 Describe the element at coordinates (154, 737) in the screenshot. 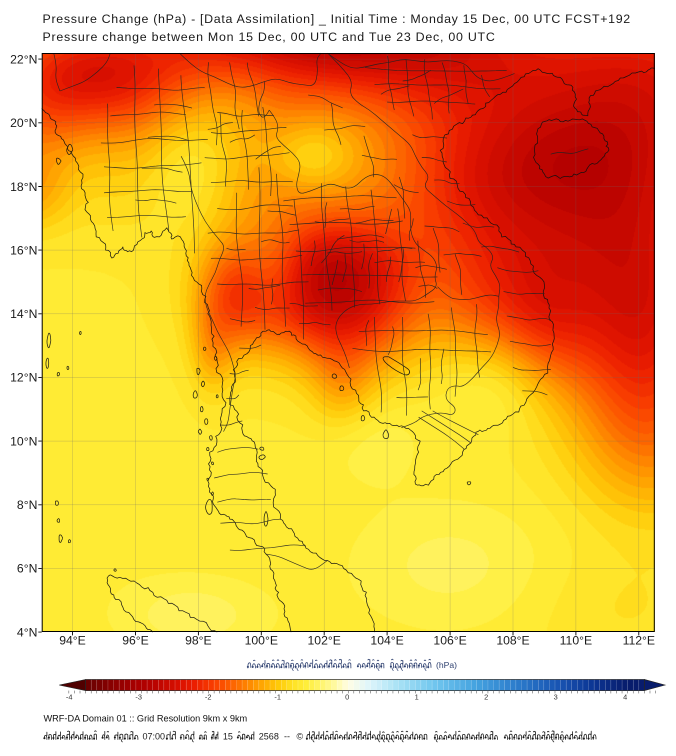

I see `svg-text: 07:00` at that location.